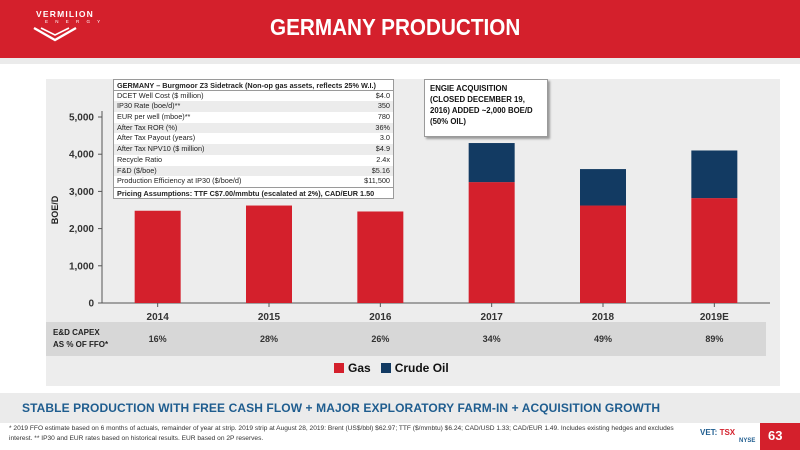 Image resolution: width=800 pixels, height=450 pixels. I want to click on bar-gas-2017, so click(491, 242).